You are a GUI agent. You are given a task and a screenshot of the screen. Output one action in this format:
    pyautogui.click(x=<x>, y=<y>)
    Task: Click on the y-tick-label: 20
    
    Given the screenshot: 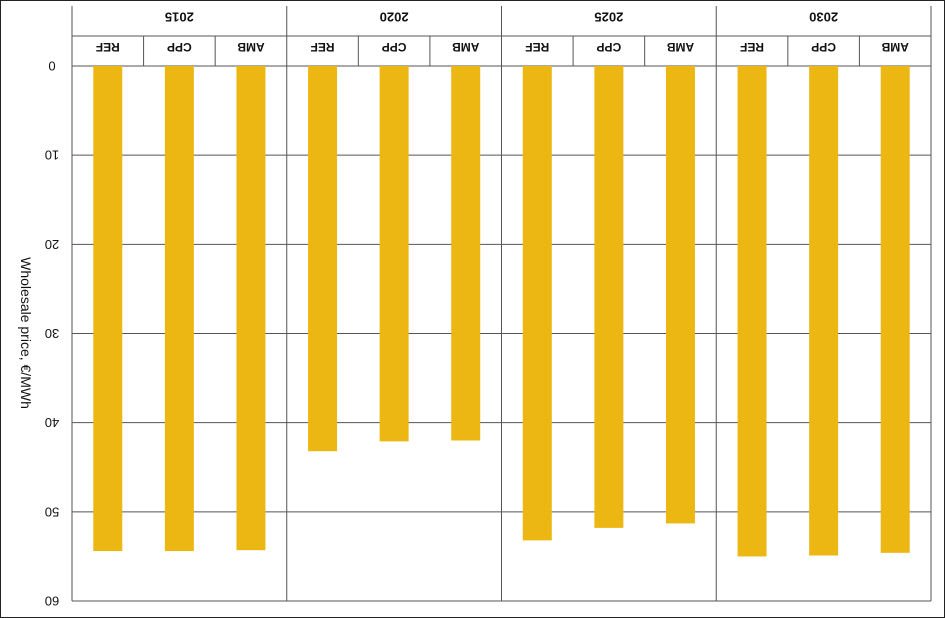 What is the action you would take?
    pyautogui.click(x=52, y=244)
    